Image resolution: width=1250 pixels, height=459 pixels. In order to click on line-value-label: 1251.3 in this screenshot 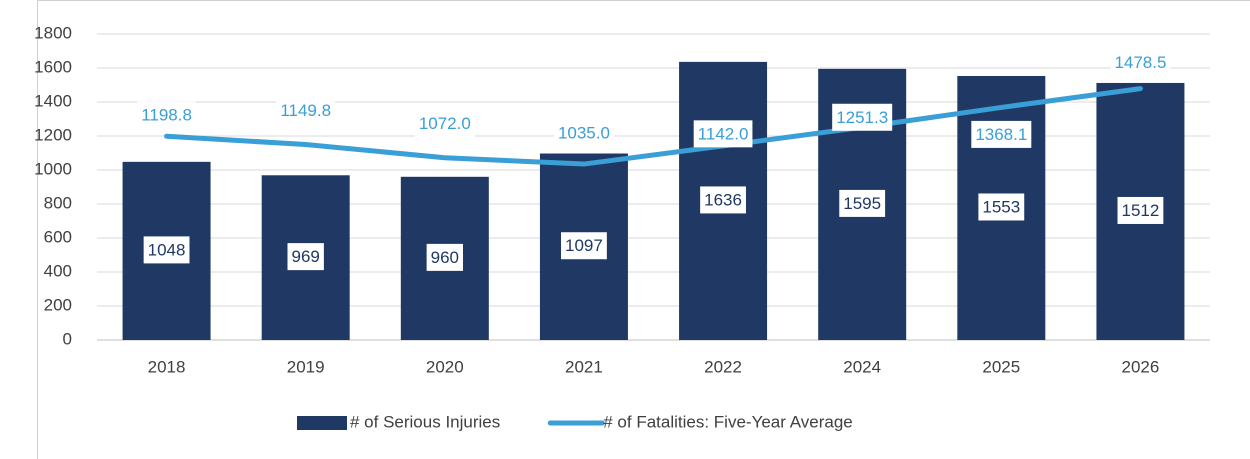, I will do `click(862, 117)`.